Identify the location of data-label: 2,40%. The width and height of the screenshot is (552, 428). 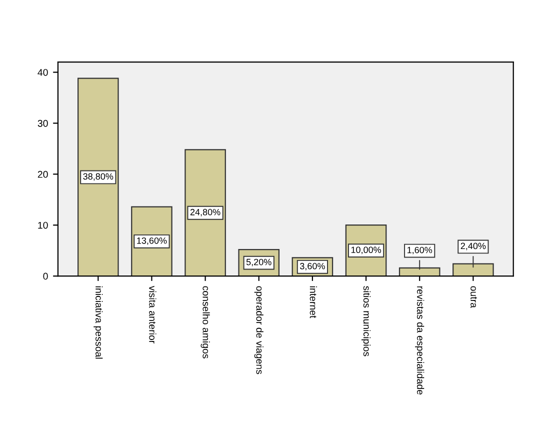
(473, 246).